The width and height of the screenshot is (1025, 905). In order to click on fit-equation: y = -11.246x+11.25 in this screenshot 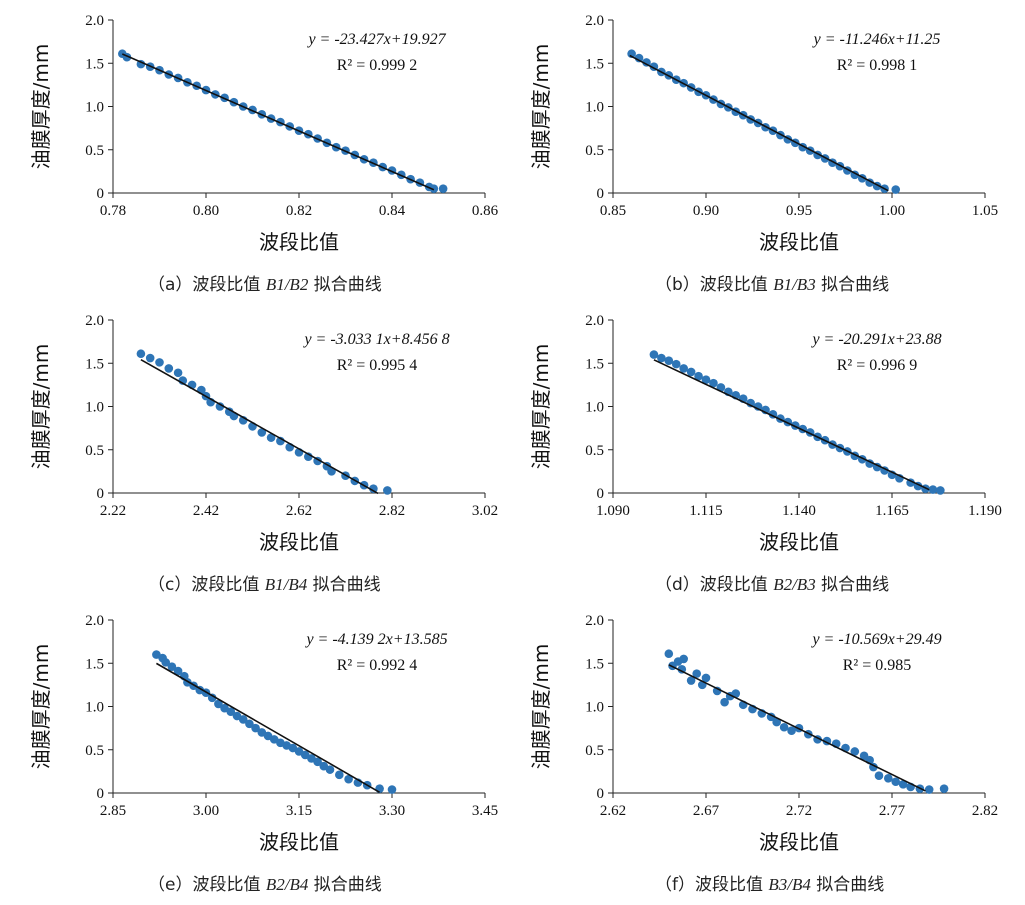, I will do `click(876, 39)`.